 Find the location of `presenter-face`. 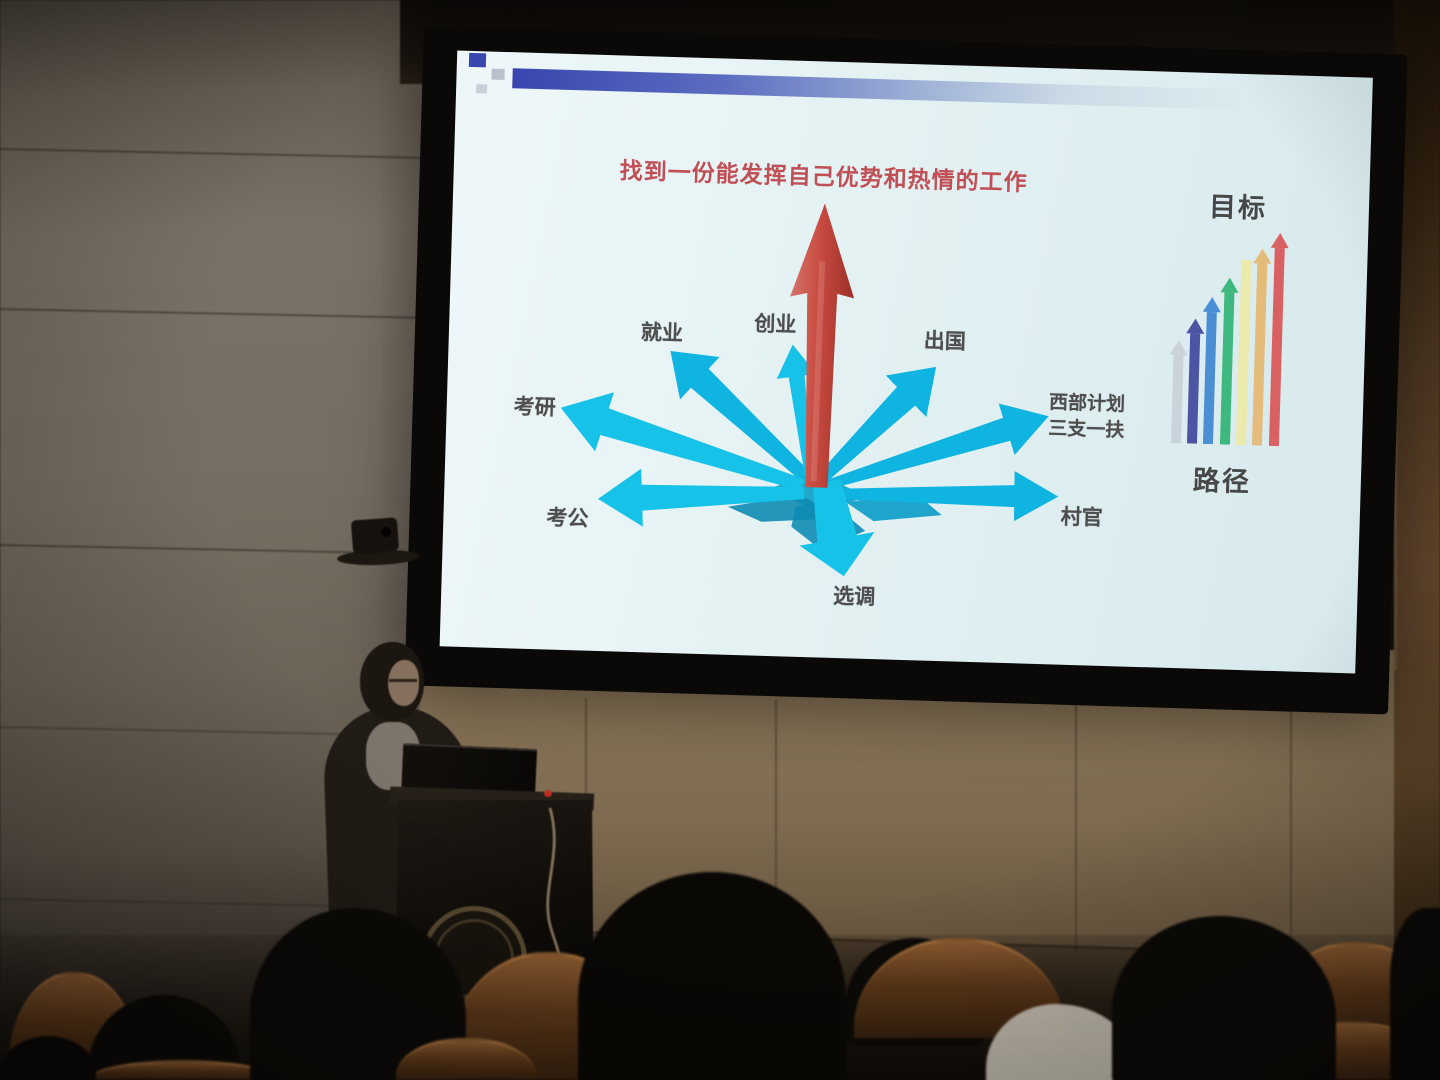

presenter-face is located at coordinates (403, 683).